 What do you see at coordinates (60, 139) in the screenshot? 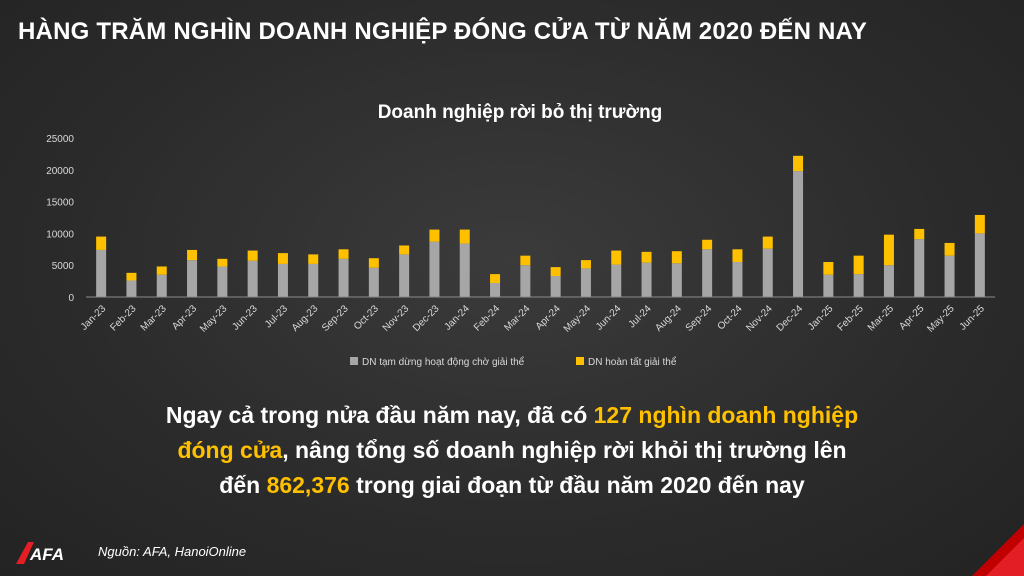
I see `y-tick-label: 25000` at bounding box center [60, 139].